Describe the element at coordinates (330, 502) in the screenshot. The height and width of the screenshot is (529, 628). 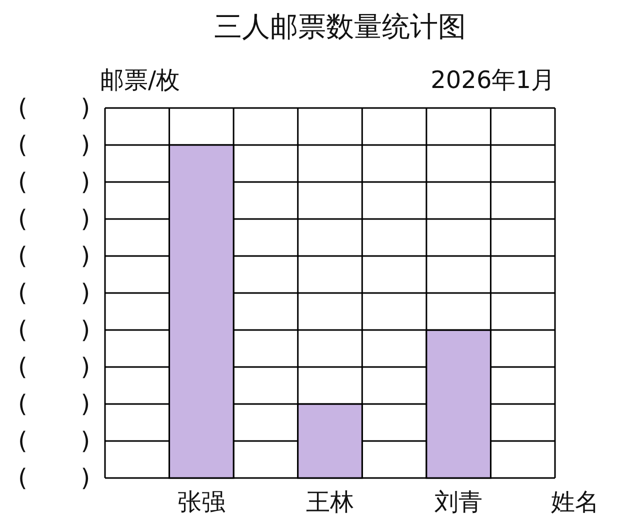
I see `x-tick-label: 王林` at that location.